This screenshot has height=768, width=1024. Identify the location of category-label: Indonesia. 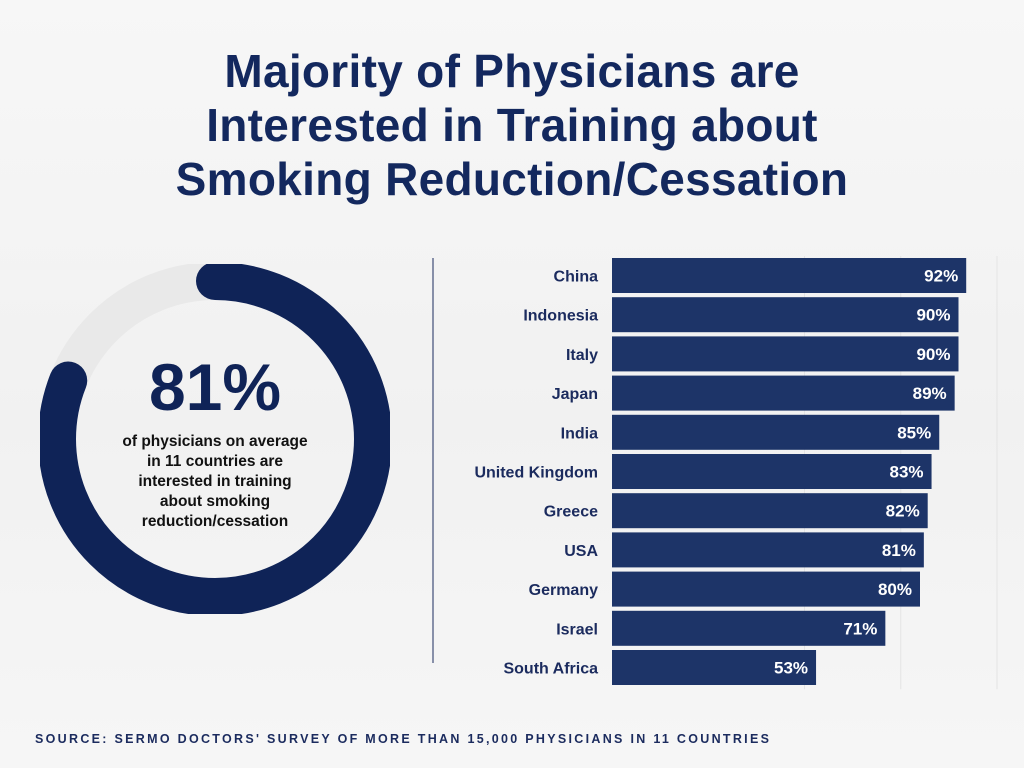
(560, 316).